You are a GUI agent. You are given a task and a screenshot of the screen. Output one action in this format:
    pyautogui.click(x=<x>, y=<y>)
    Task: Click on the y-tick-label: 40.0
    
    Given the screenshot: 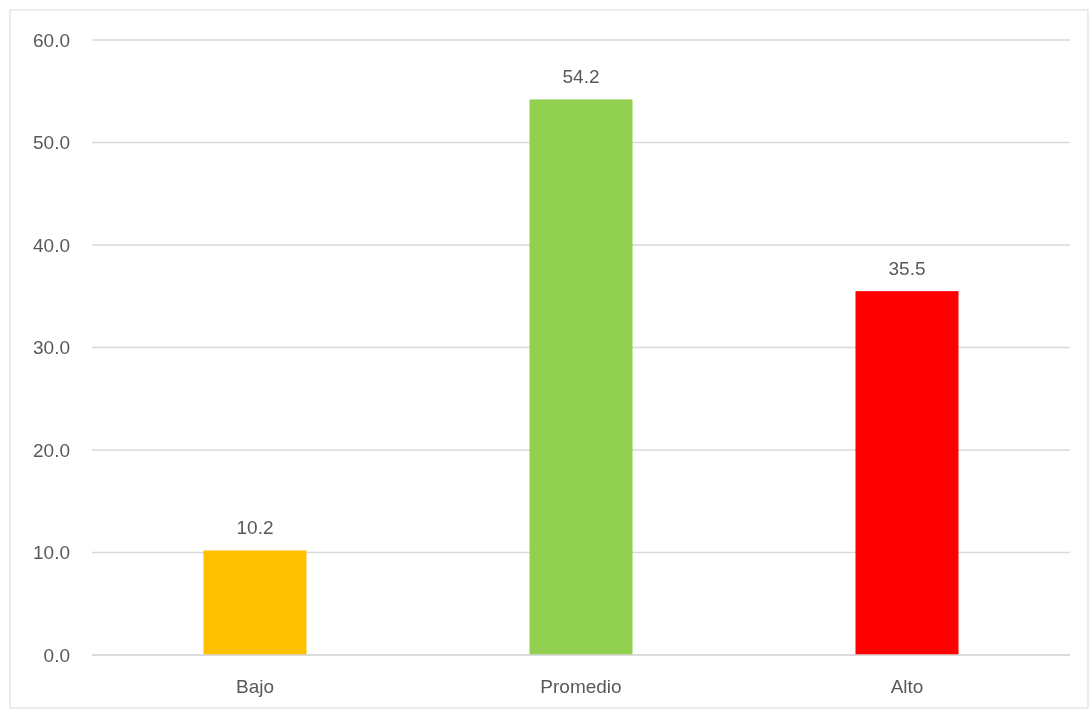 What is the action you would take?
    pyautogui.click(x=51, y=245)
    